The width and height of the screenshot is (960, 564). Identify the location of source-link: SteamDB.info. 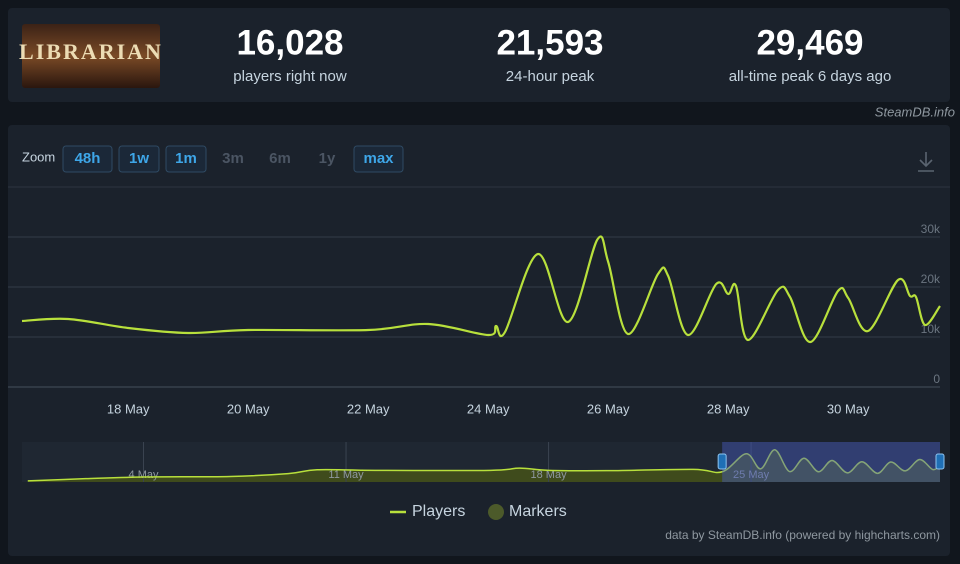
(915, 111).